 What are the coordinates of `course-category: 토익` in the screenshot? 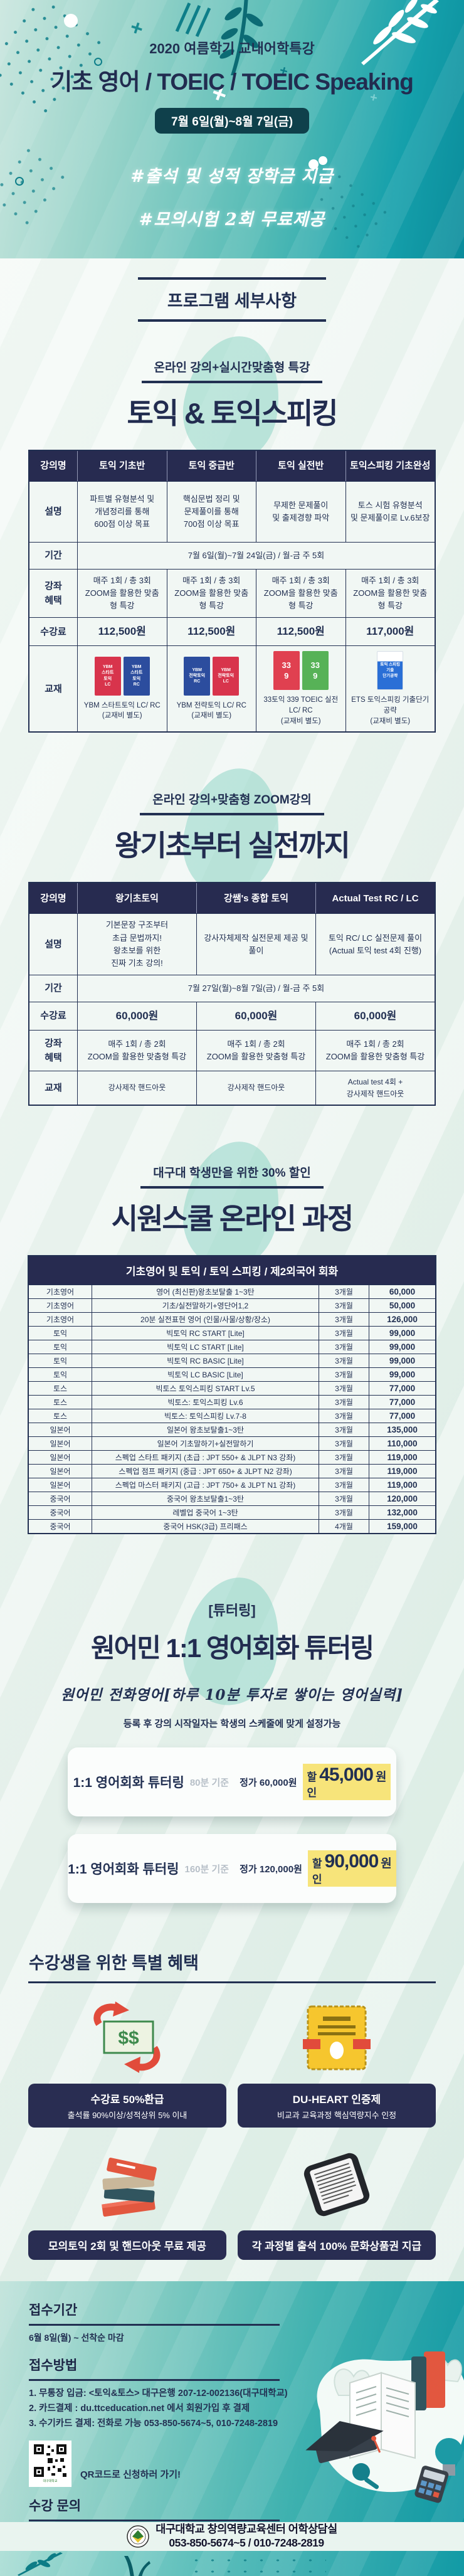 It's located at (60, 1333).